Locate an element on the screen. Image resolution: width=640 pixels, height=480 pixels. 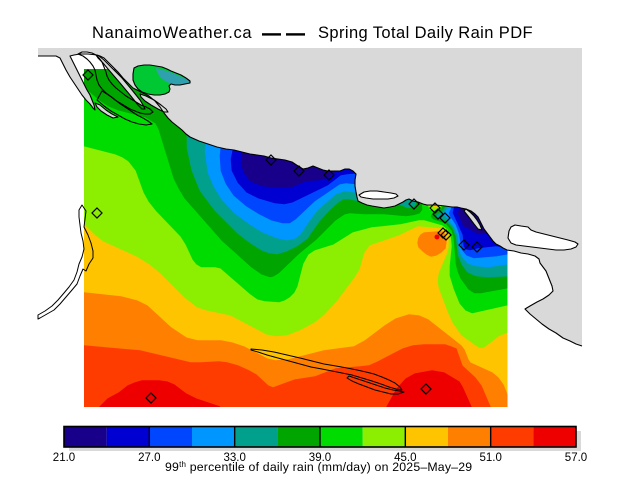
svg-text: 39.0 is located at coordinates (320, 458).